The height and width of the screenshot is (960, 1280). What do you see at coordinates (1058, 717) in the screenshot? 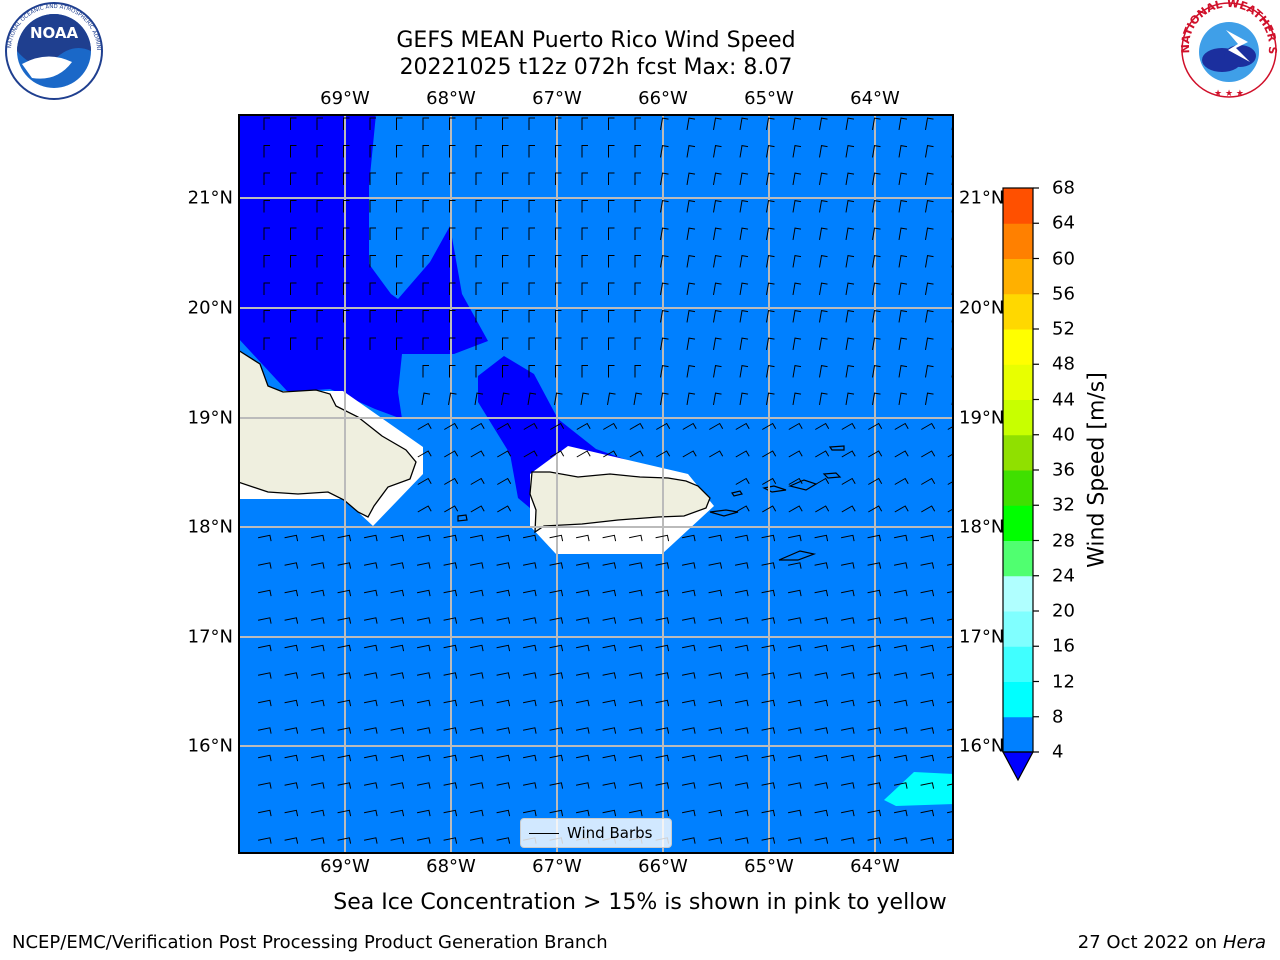
I see `colorbar-label: 8` at bounding box center [1058, 717].